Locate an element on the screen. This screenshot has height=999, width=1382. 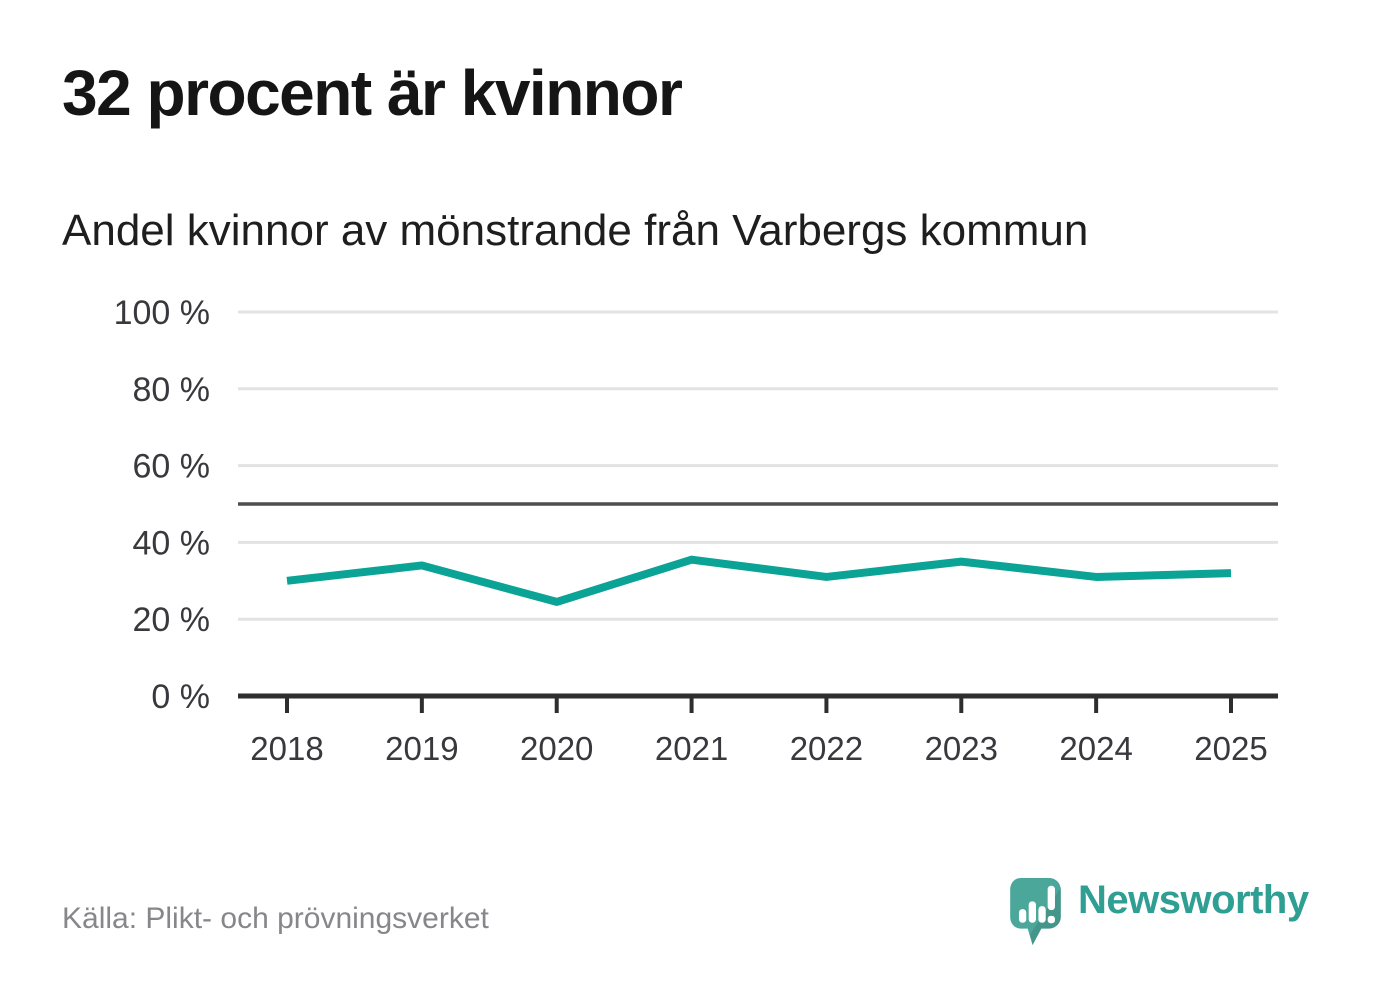
x-axis-tick-label: 2018 is located at coordinates (286, 748).